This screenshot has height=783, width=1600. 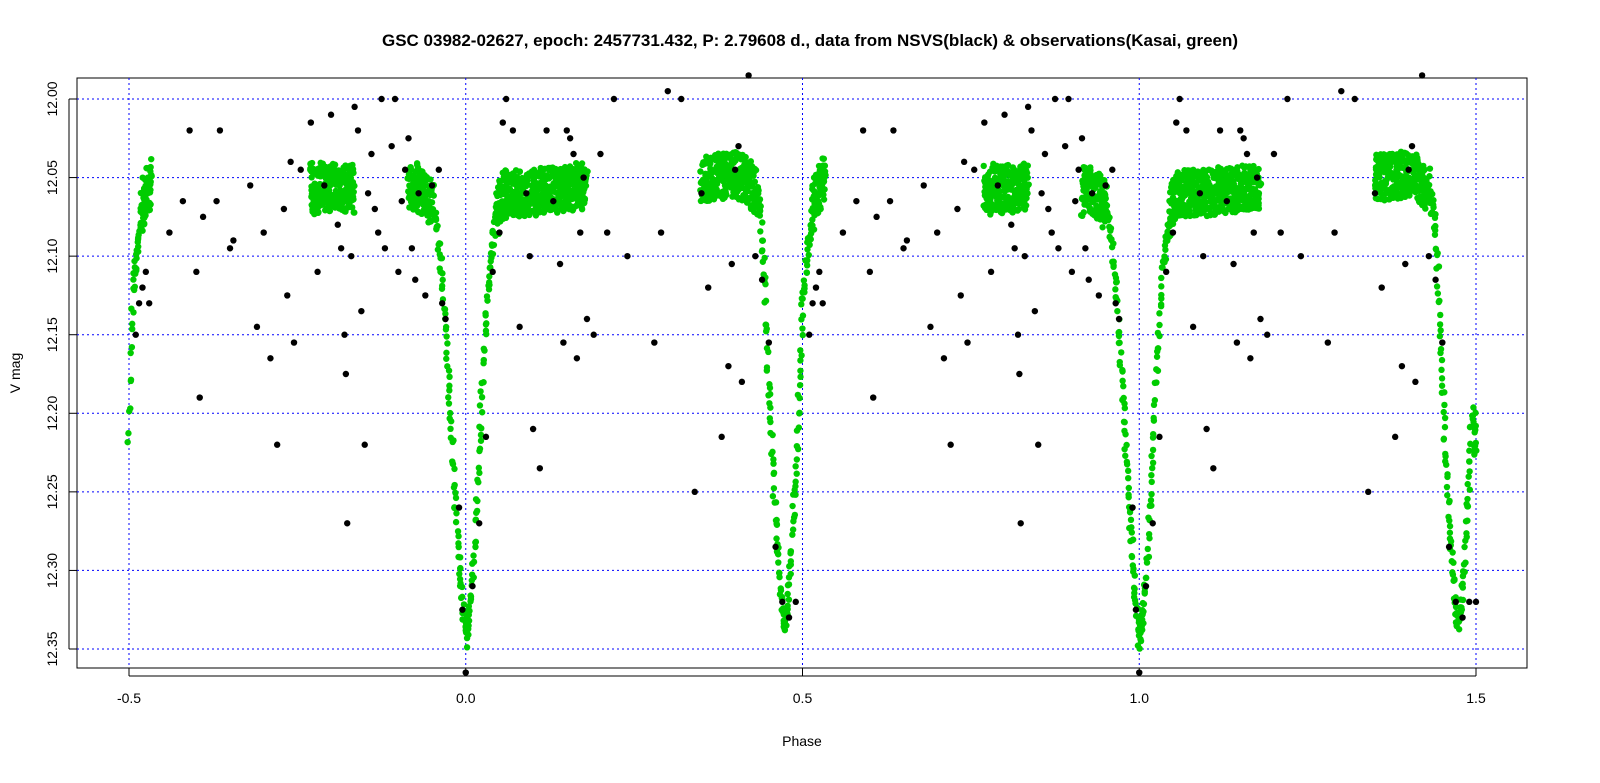 I want to click on x-tick-label: 0.5, so click(x=803, y=698).